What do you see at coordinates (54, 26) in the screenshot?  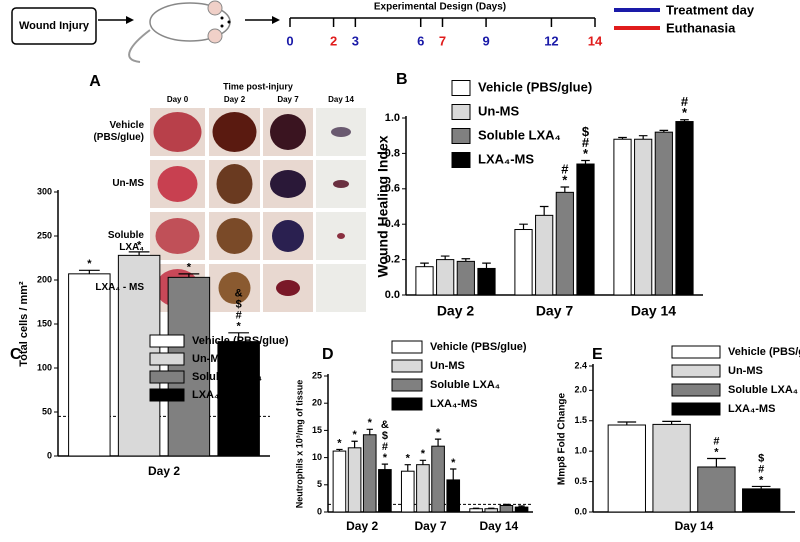 I see `injury-box` at bounding box center [54, 26].